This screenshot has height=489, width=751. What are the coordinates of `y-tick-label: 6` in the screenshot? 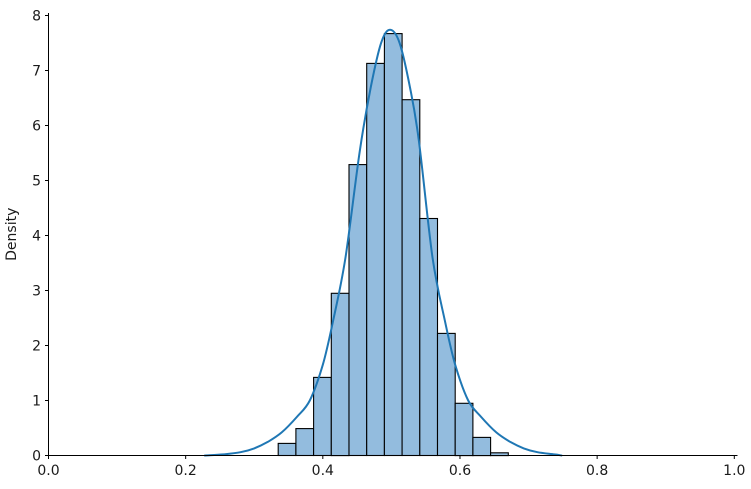 It's located at (36, 127).